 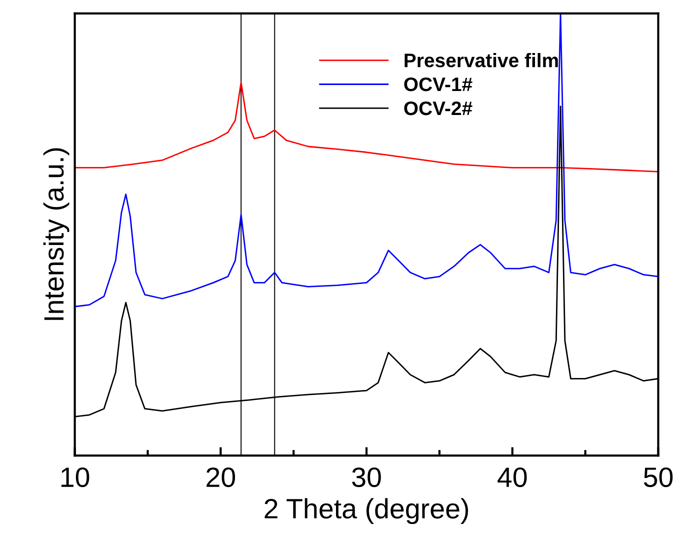 What do you see at coordinates (56, 234) in the screenshot?
I see `y-axis-title: Intensity (a.u.)` at bounding box center [56, 234].